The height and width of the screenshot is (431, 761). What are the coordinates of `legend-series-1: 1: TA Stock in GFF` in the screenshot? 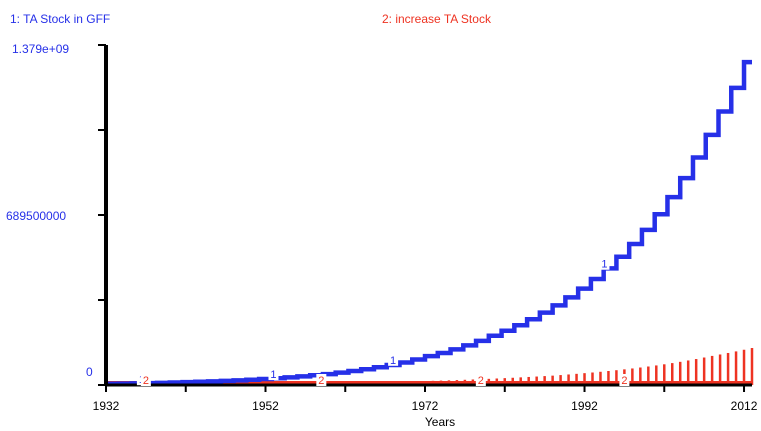 It's located at (60, 19).